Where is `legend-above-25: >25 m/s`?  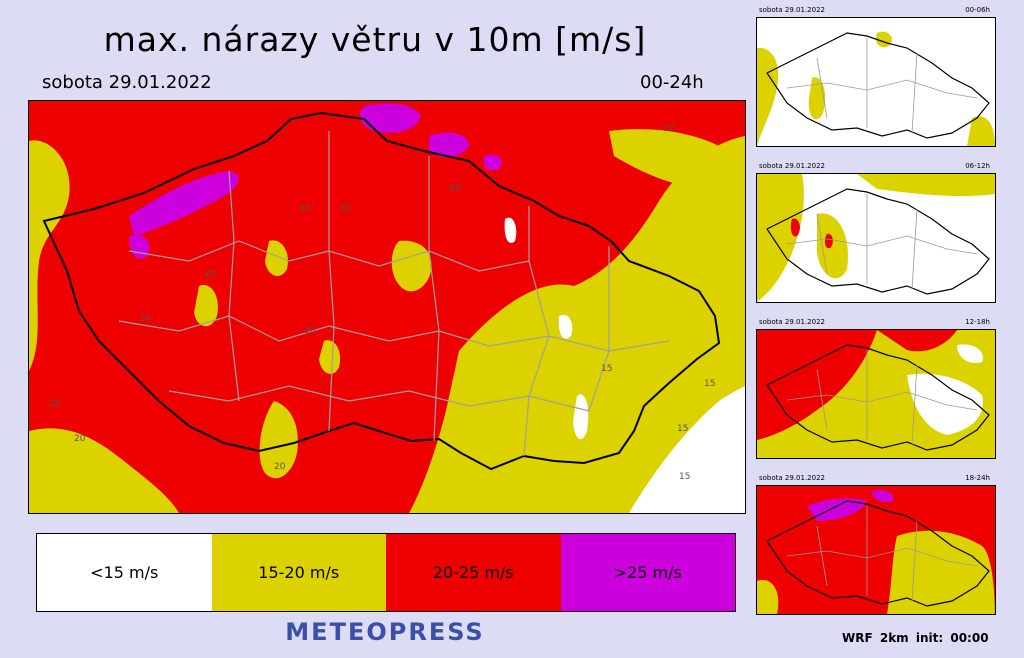 legend-above-25: >25 m/s is located at coordinates (647, 572).